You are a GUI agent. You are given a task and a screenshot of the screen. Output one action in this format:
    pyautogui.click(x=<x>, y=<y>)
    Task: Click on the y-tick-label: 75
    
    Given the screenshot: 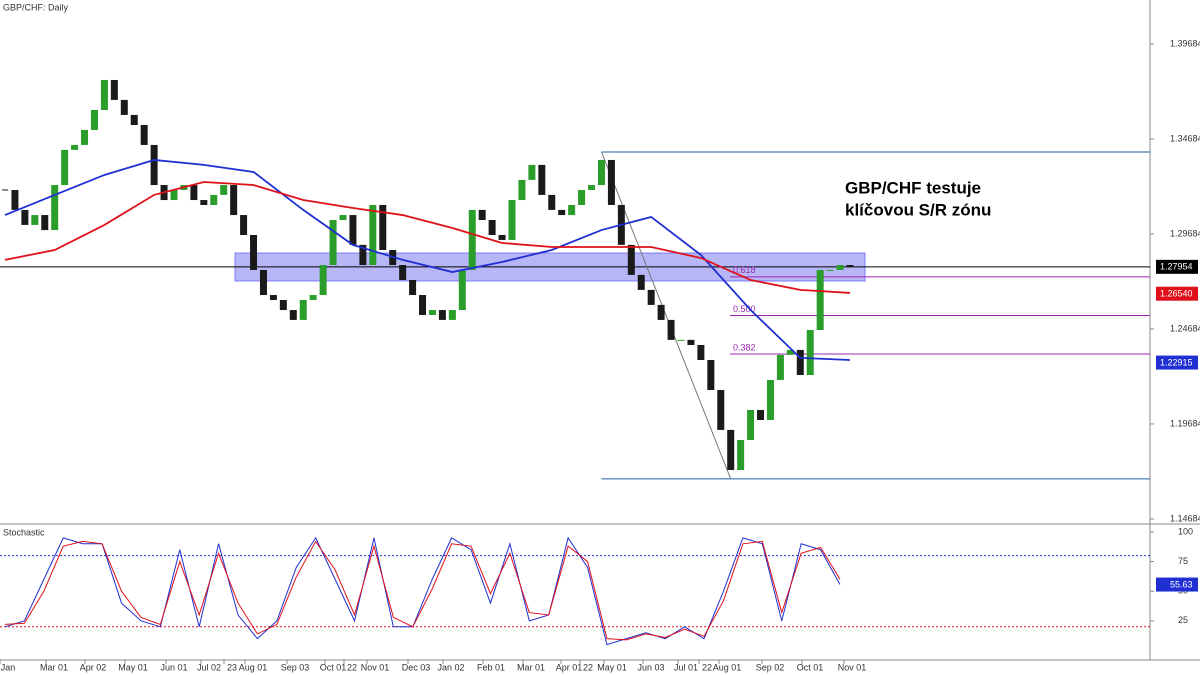 What is the action you would take?
    pyautogui.click(x=1183, y=561)
    